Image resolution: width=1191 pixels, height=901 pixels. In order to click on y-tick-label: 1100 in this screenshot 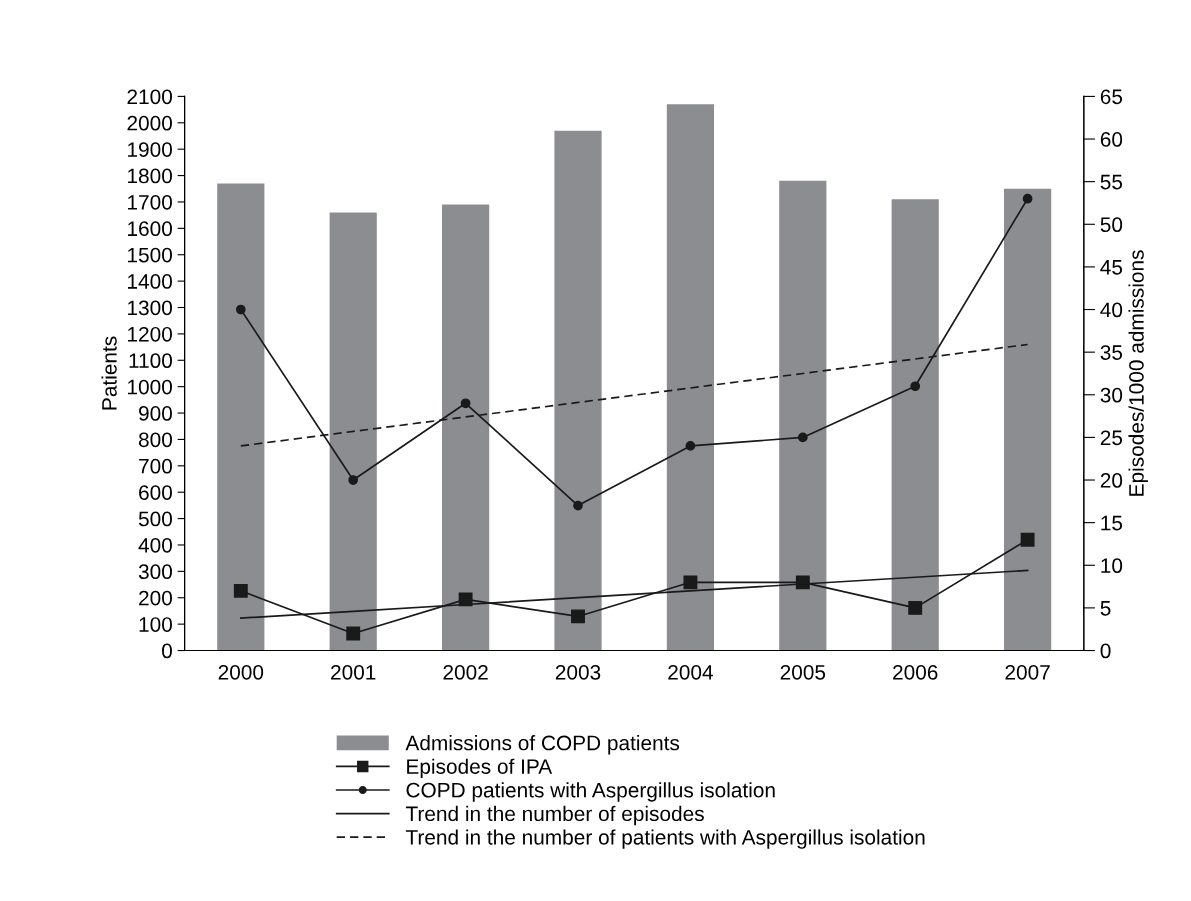, I will do `click(150, 361)`.